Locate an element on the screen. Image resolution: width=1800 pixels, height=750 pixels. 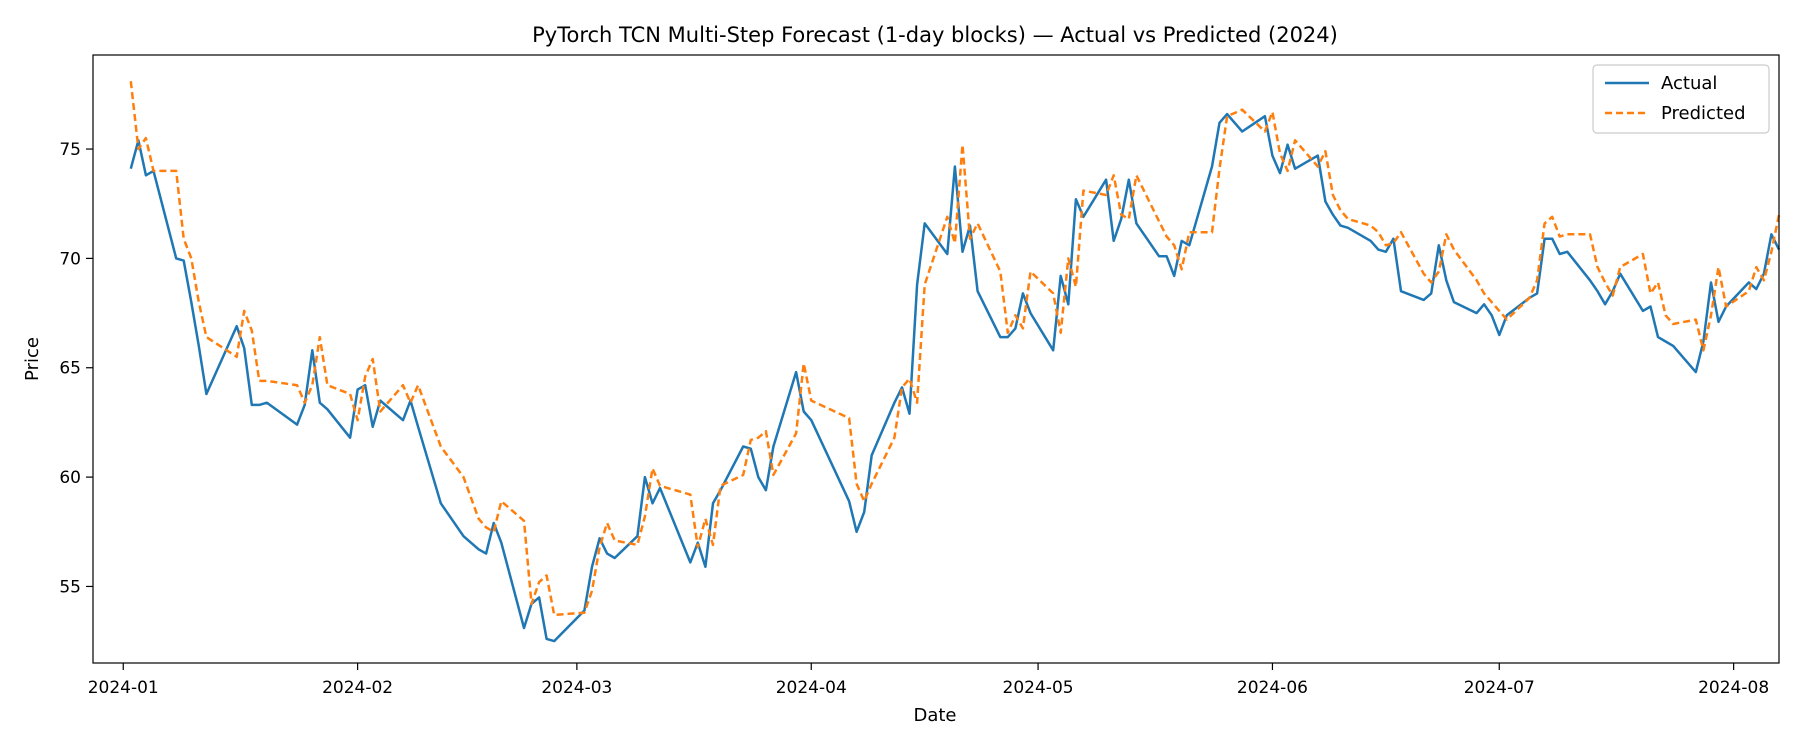
y-tick-label: 70 is located at coordinates (70, 259).